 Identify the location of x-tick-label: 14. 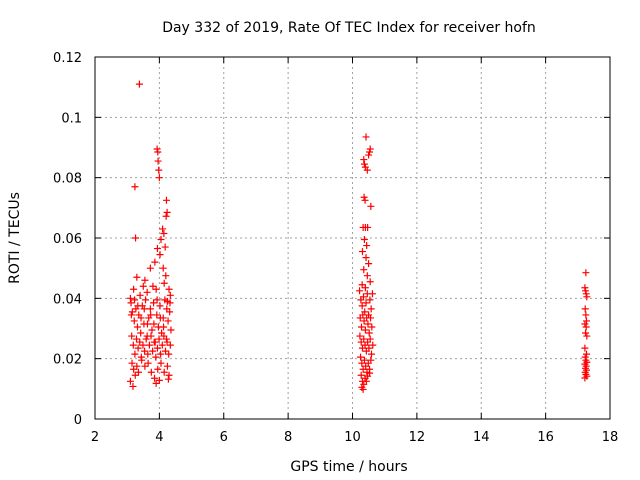
(481, 437).